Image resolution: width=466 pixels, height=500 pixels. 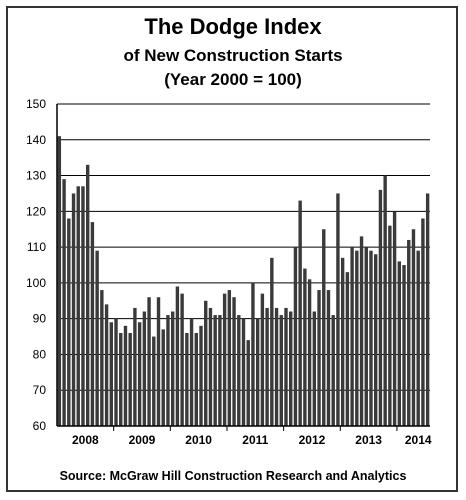 What do you see at coordinates (368, 440) in the screenshot?
I see `x-tick-label-2013: 2013` at bounding box center [368, 440].